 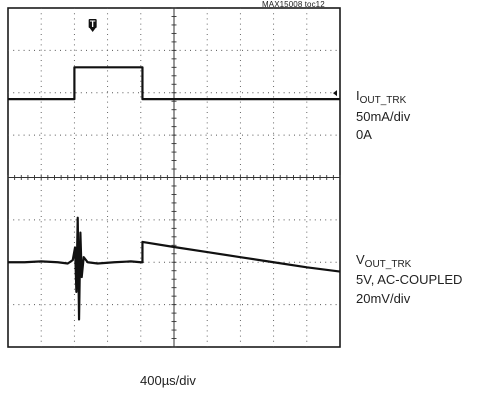 I want to click on markers: T, so click(x=212, y=58).